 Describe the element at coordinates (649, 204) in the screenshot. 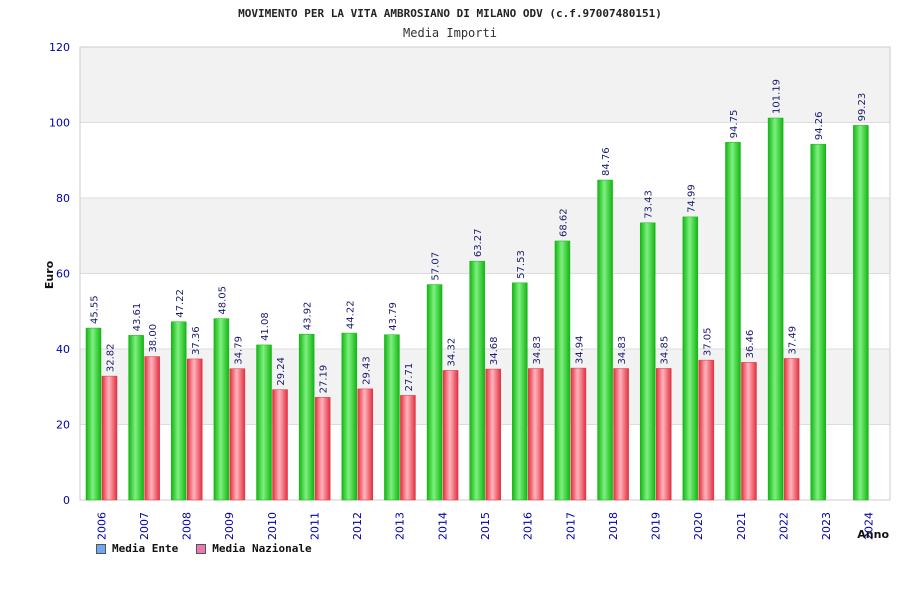

I see `data-label: 73.43` at that location.